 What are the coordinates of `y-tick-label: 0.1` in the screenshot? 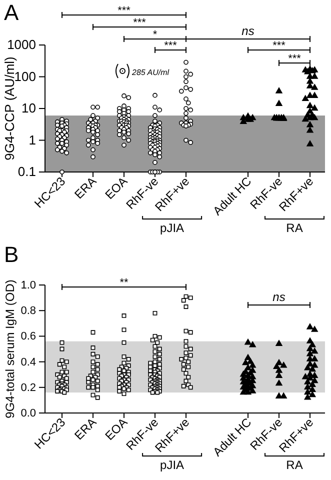 It's located at (27, 172).